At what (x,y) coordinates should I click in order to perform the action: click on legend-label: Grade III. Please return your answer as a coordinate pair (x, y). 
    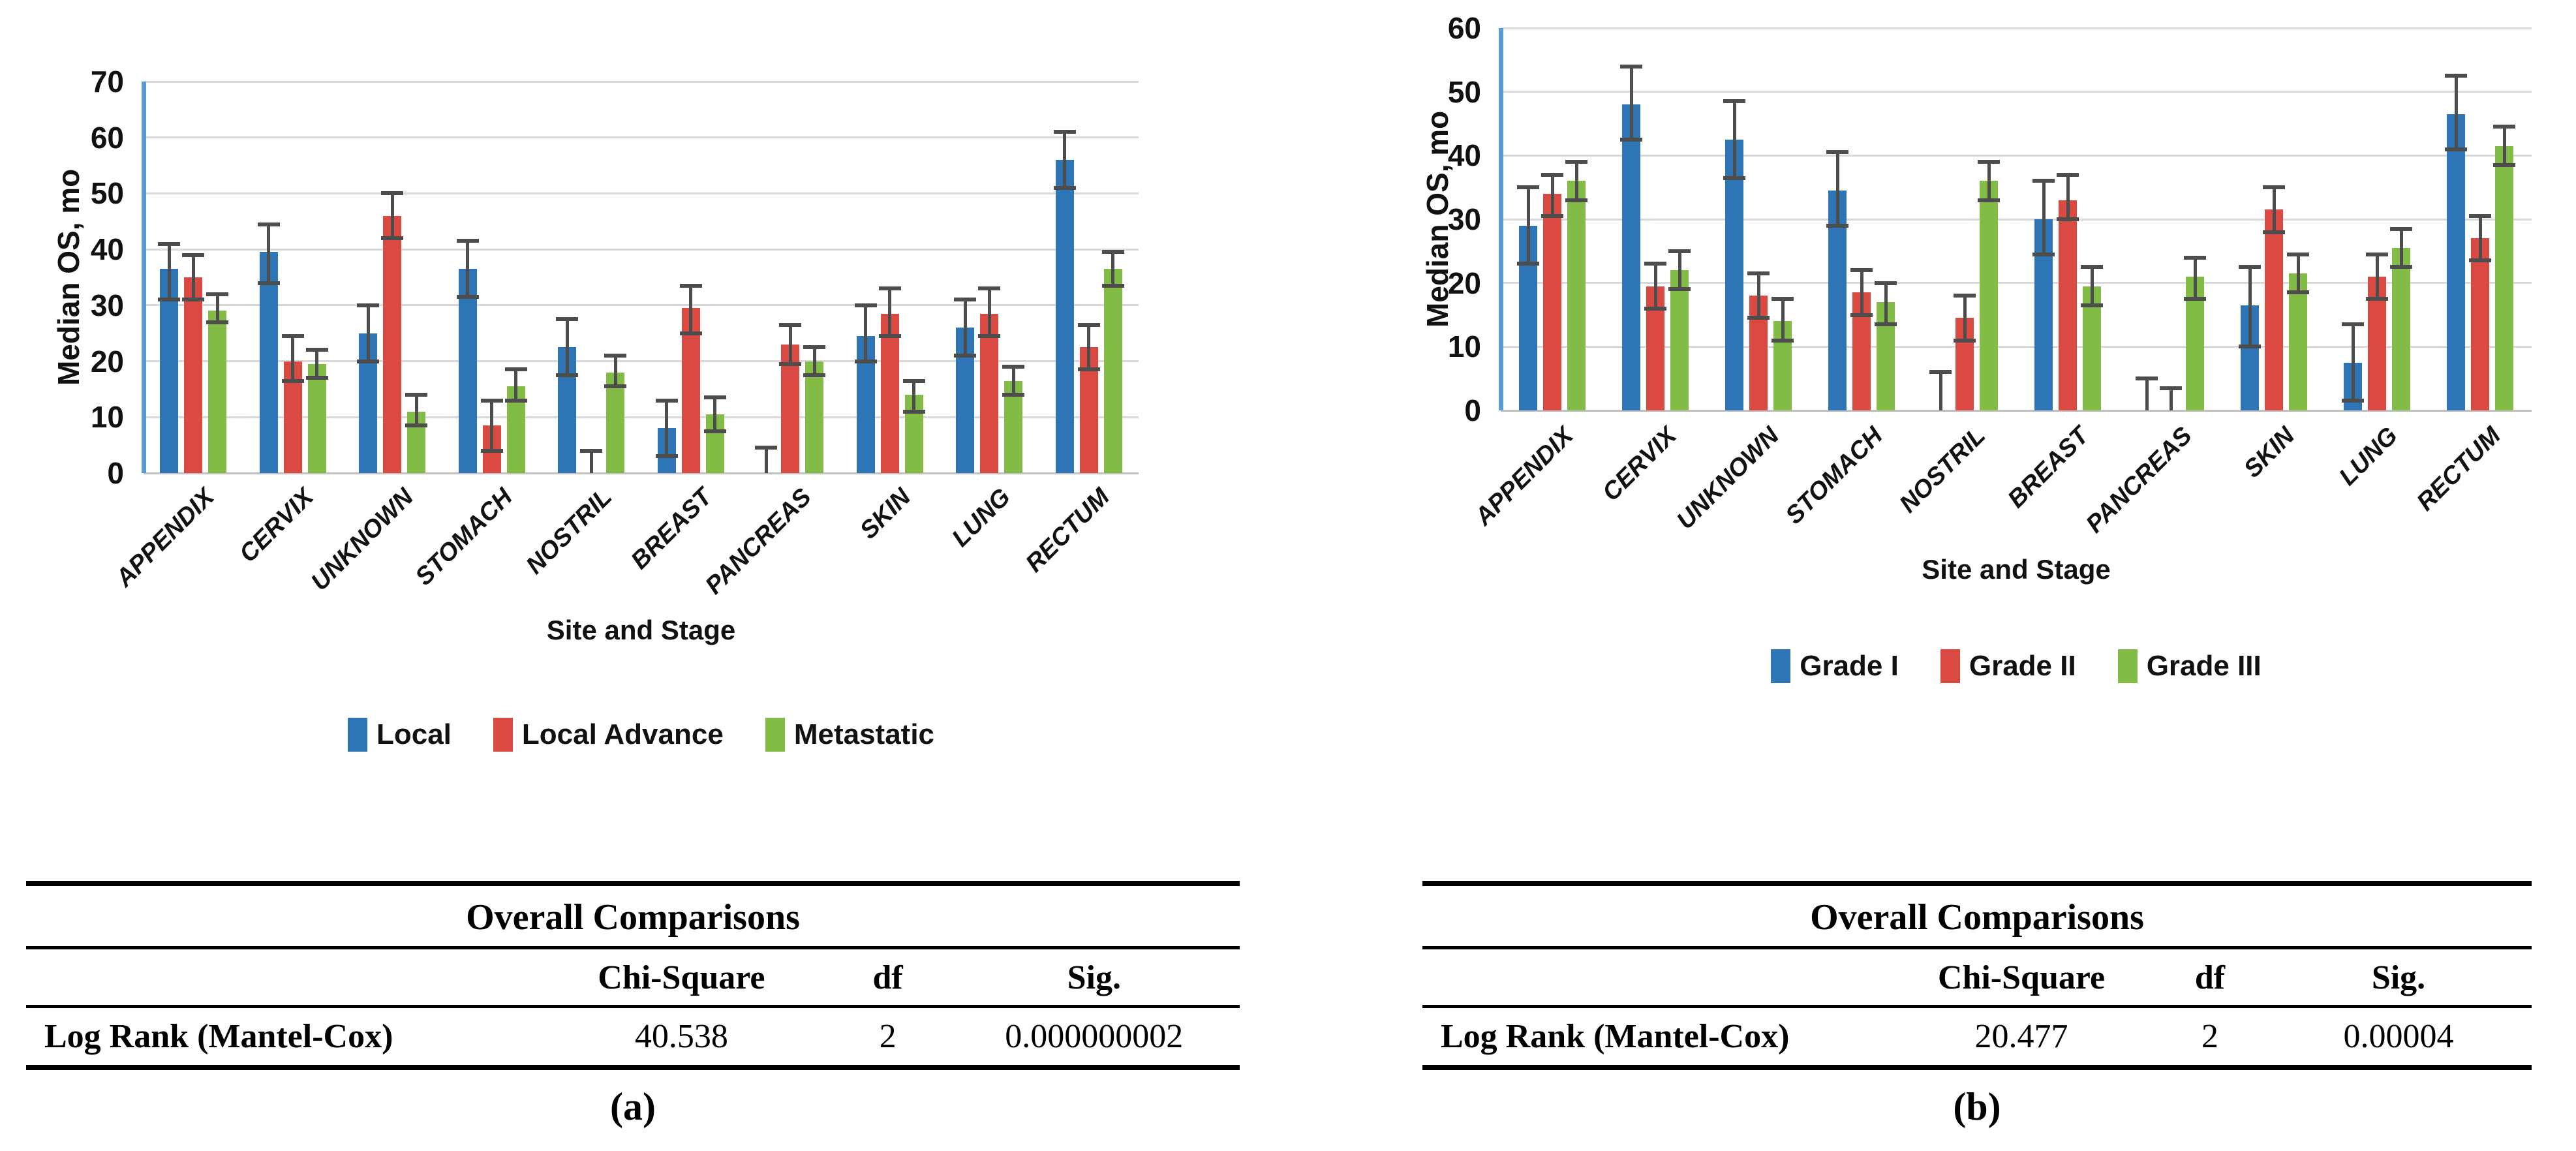
    Looking at the image, I should click on (2204, 666).